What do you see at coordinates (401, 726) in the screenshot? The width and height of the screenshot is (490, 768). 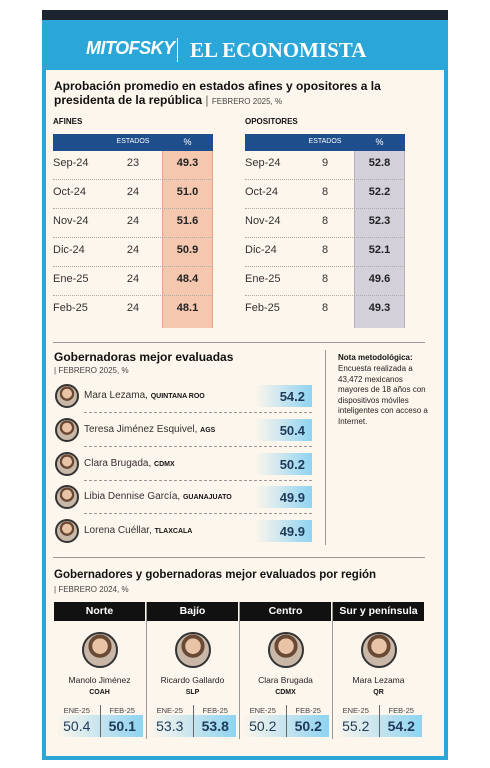 I see `region-value: 54.2` at bounding box center [401, 726].